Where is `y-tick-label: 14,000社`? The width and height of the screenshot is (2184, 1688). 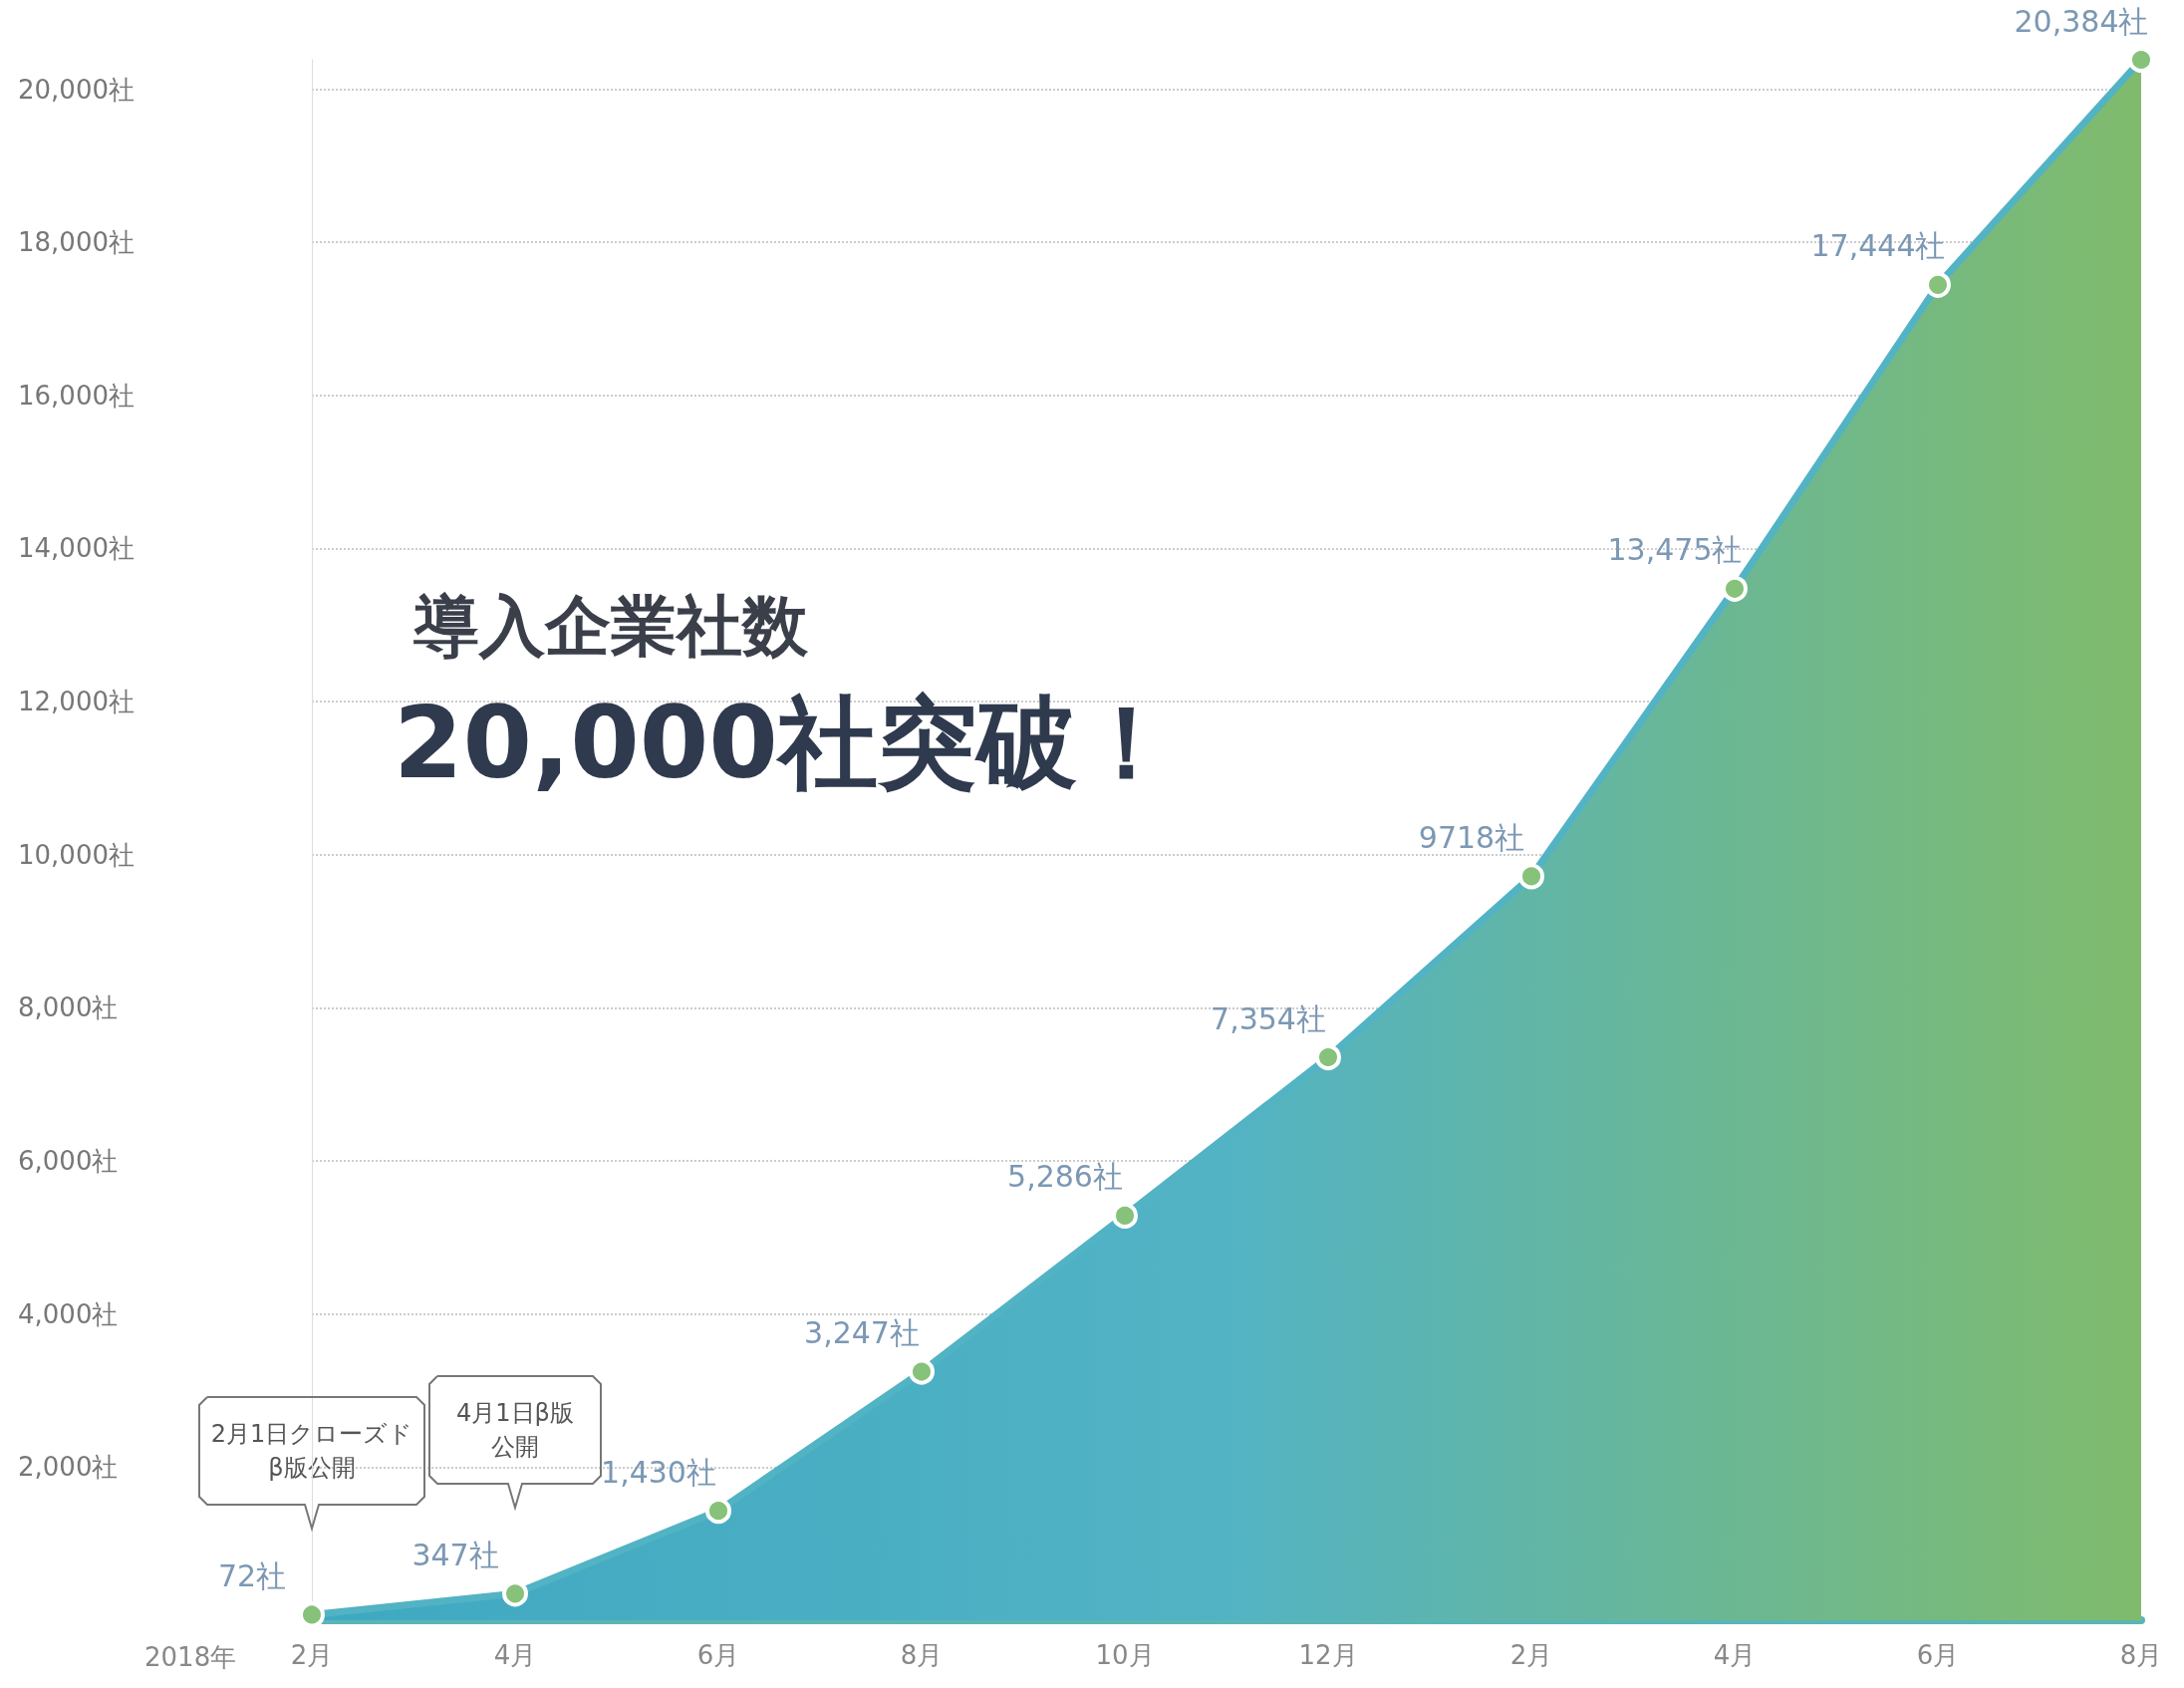 y-tick-label: 14,000社 is located at coordinates (76, 548).